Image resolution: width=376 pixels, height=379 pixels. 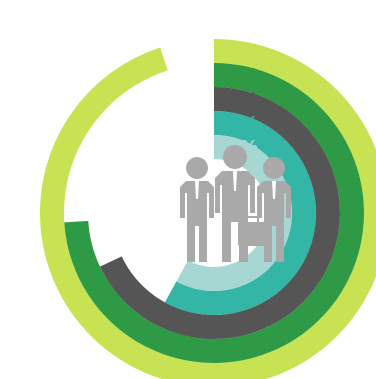 I want to click on briefcase-icon, so click(x=252, y=231).